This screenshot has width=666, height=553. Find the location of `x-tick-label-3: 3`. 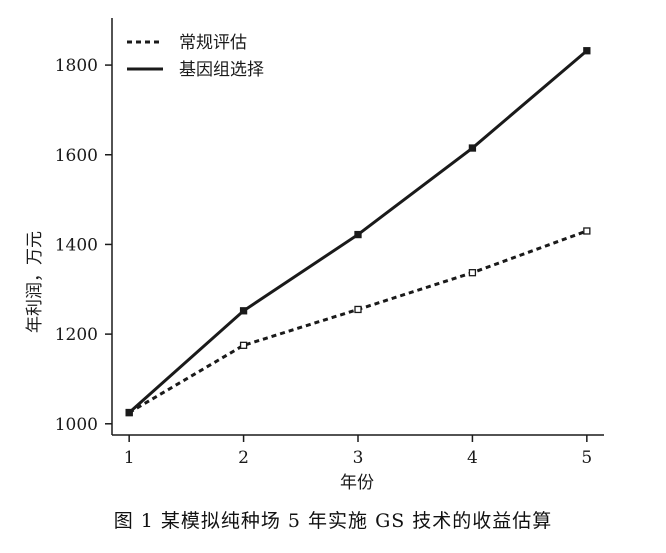

x-tick-label-3: 3 is located at coordinates (358, 458).